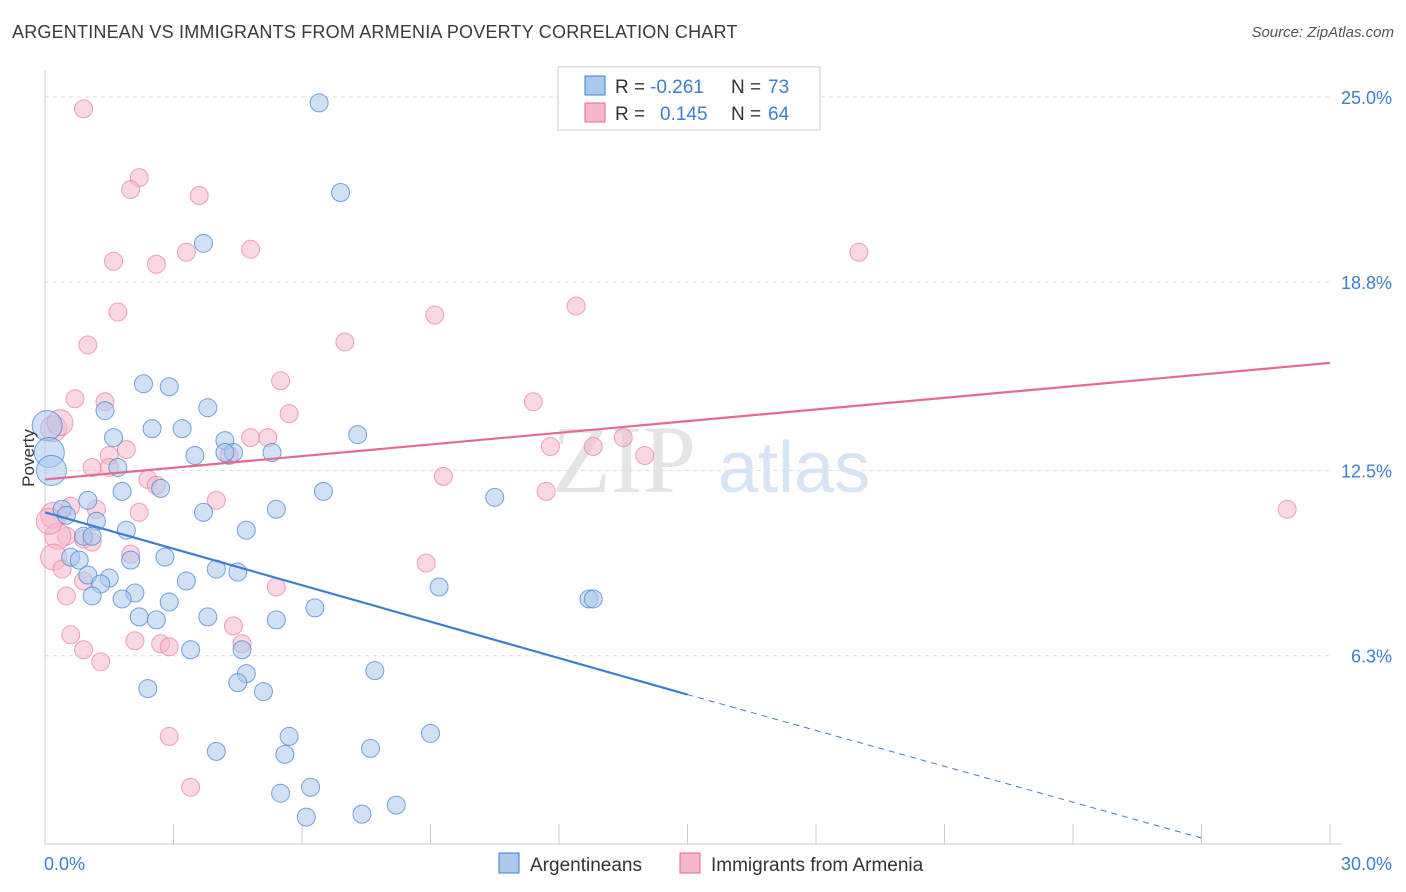 The image size is (1406, 892). Describe the element at coordinates (779, 114) in the screenshot. I see `legend-n-value-2: 64` at that location.